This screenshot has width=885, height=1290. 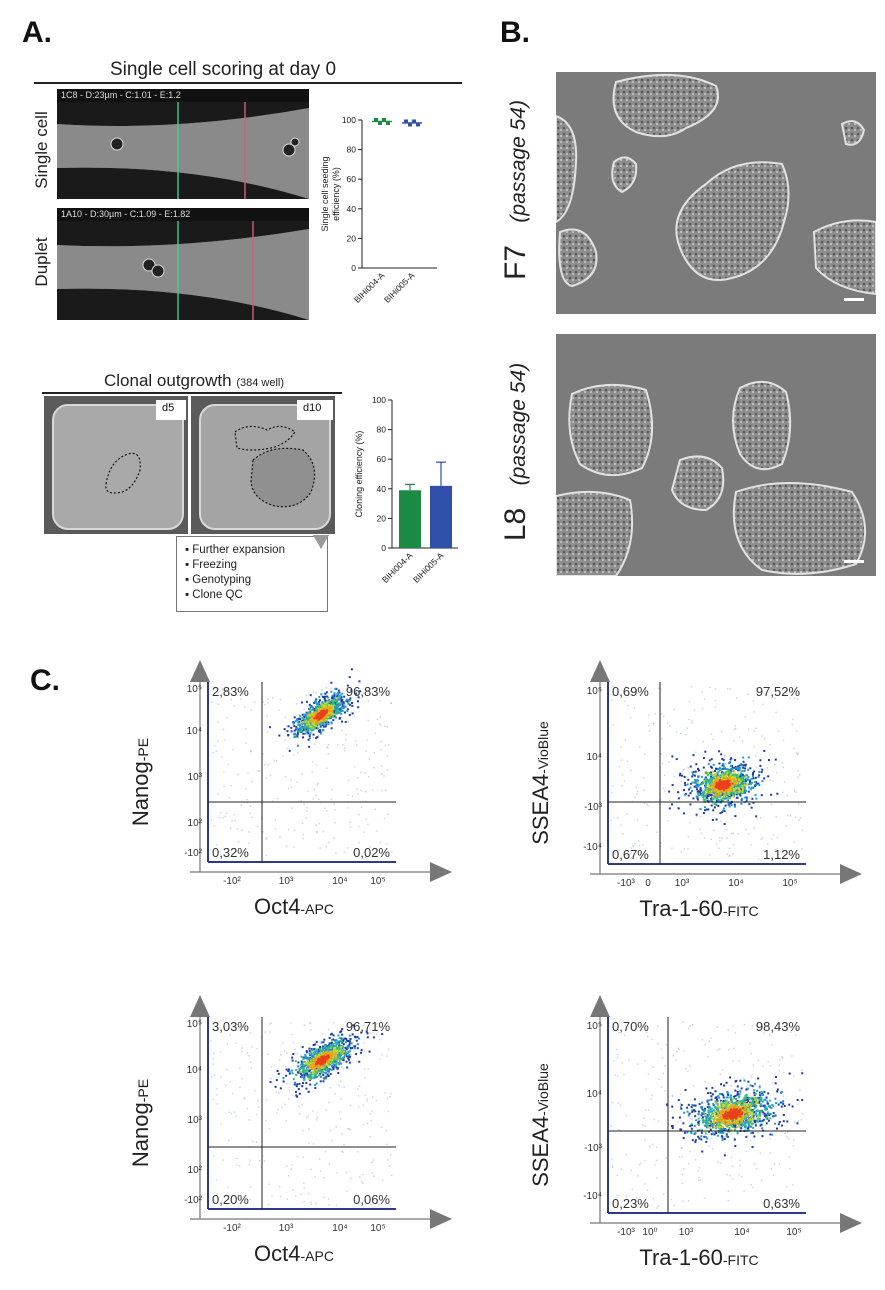 I want to click on quadrant-ul-label: 0,69%, so click(x=630, y=691).